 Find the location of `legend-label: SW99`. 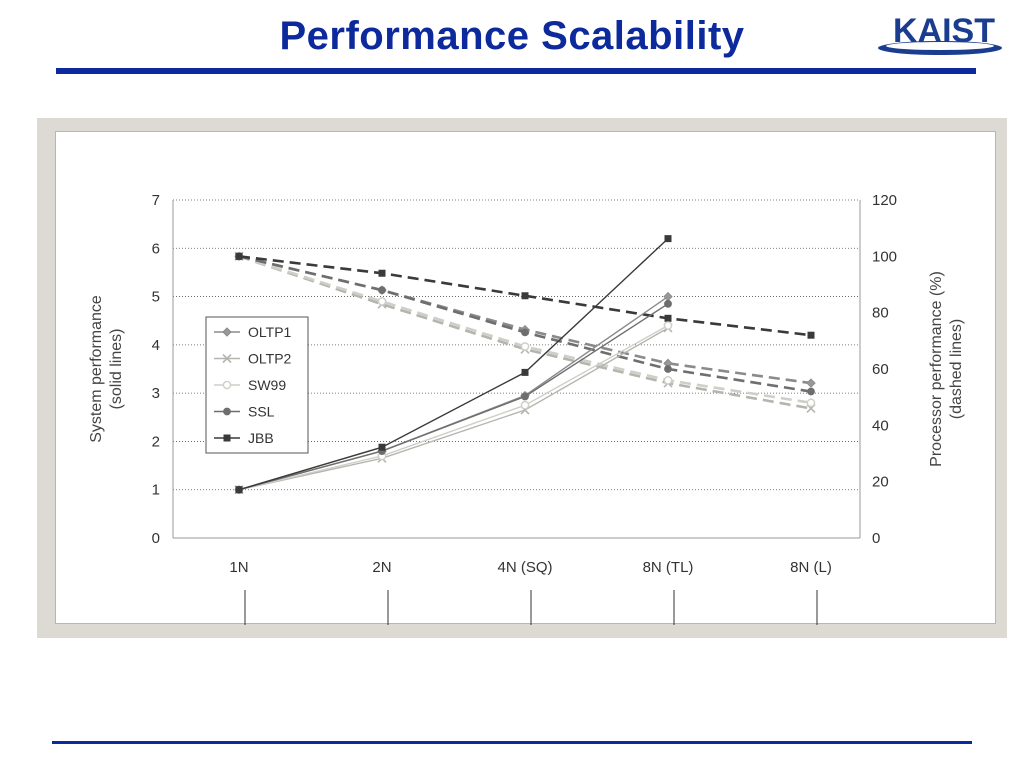

legend-label: SW99 is located at coordinates (267, 385).